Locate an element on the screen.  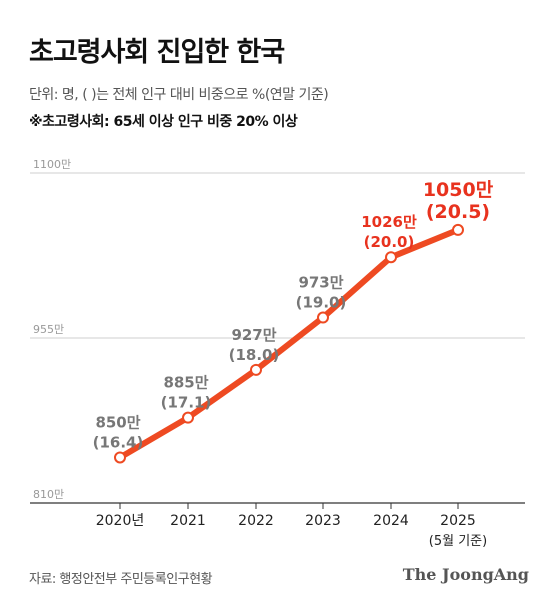
data-label-value: 885만 is located at coordinates (185, 383).